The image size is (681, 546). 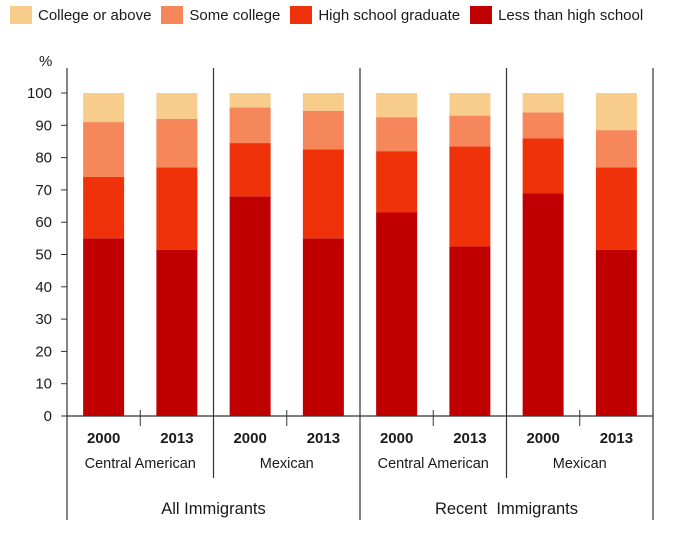 I want to click on legend-label: High school graduate, so click(x=389, y=15).